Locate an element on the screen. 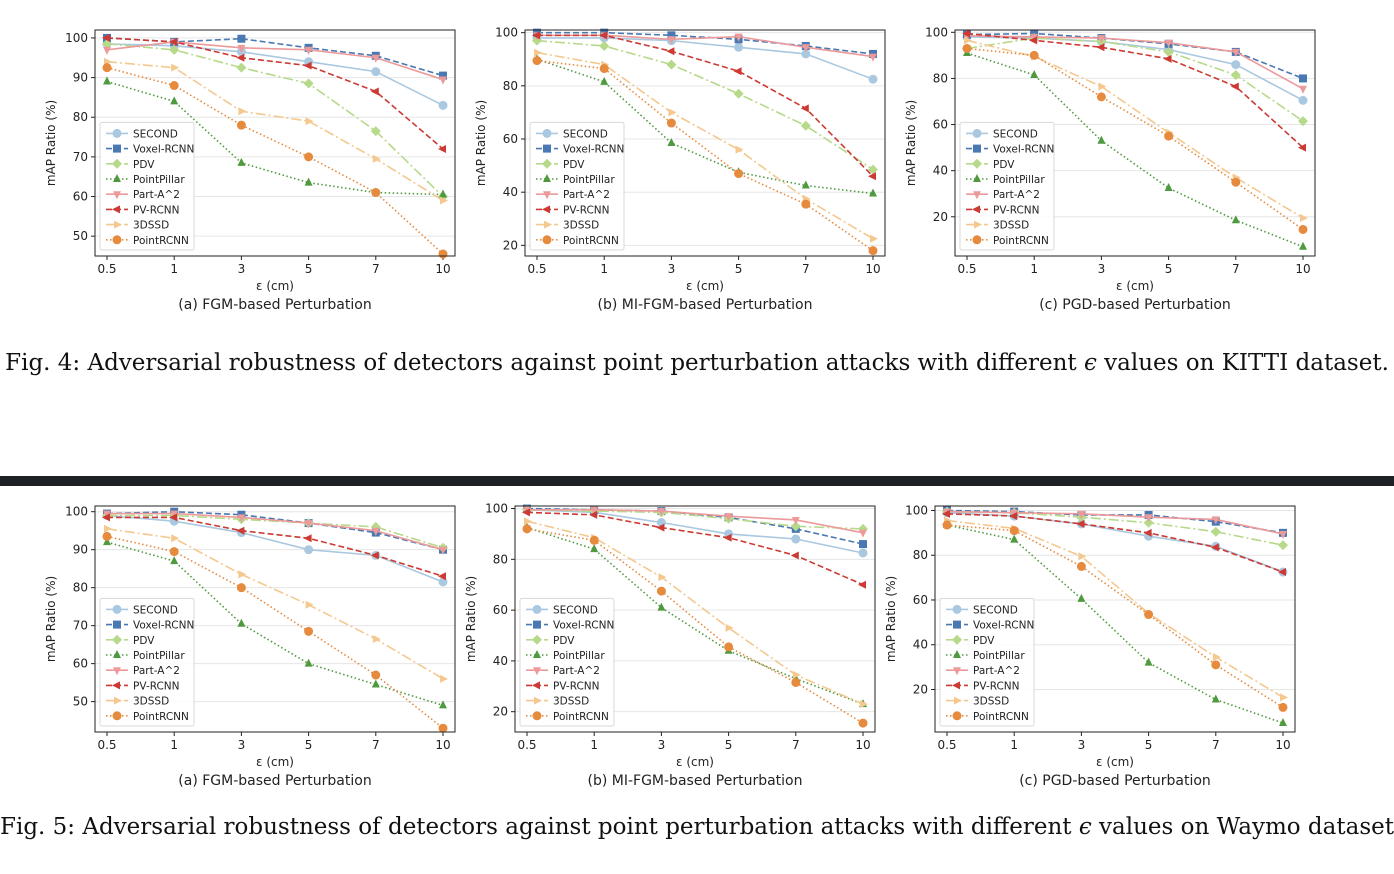 This screenshot has width=1394, height=874. series-pointpillar is located at coordinates (275, 623).